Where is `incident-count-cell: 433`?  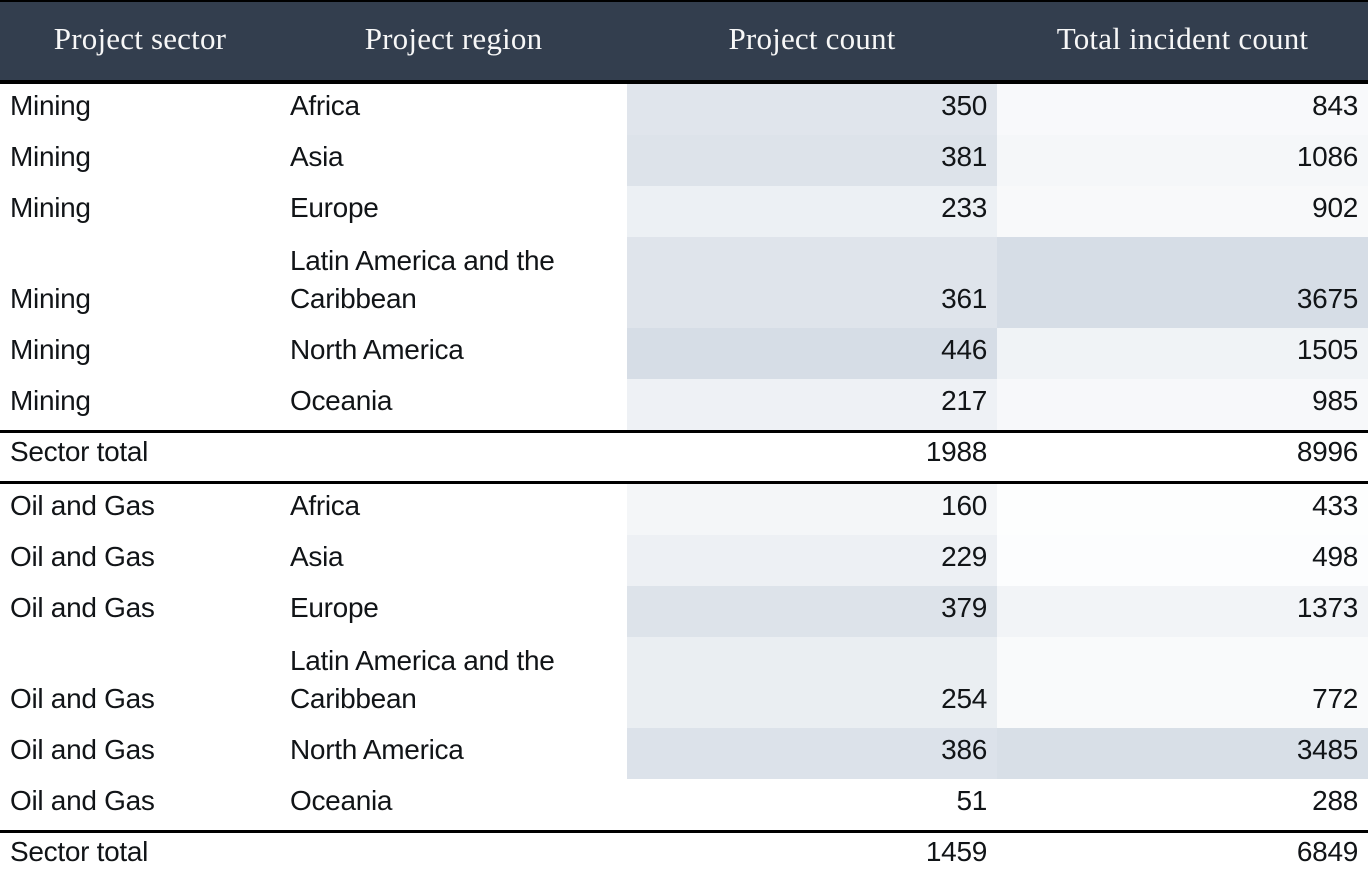
incident-count-cell: 433 is located at coordinates (1182, 508).